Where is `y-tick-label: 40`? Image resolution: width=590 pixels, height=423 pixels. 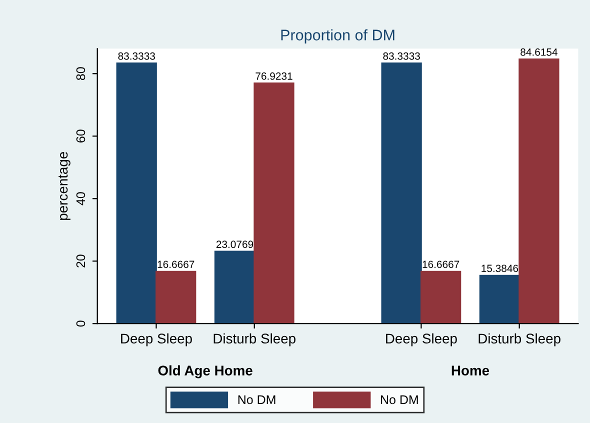 y-tick-label: 40 is located at coordinates (81, 199).